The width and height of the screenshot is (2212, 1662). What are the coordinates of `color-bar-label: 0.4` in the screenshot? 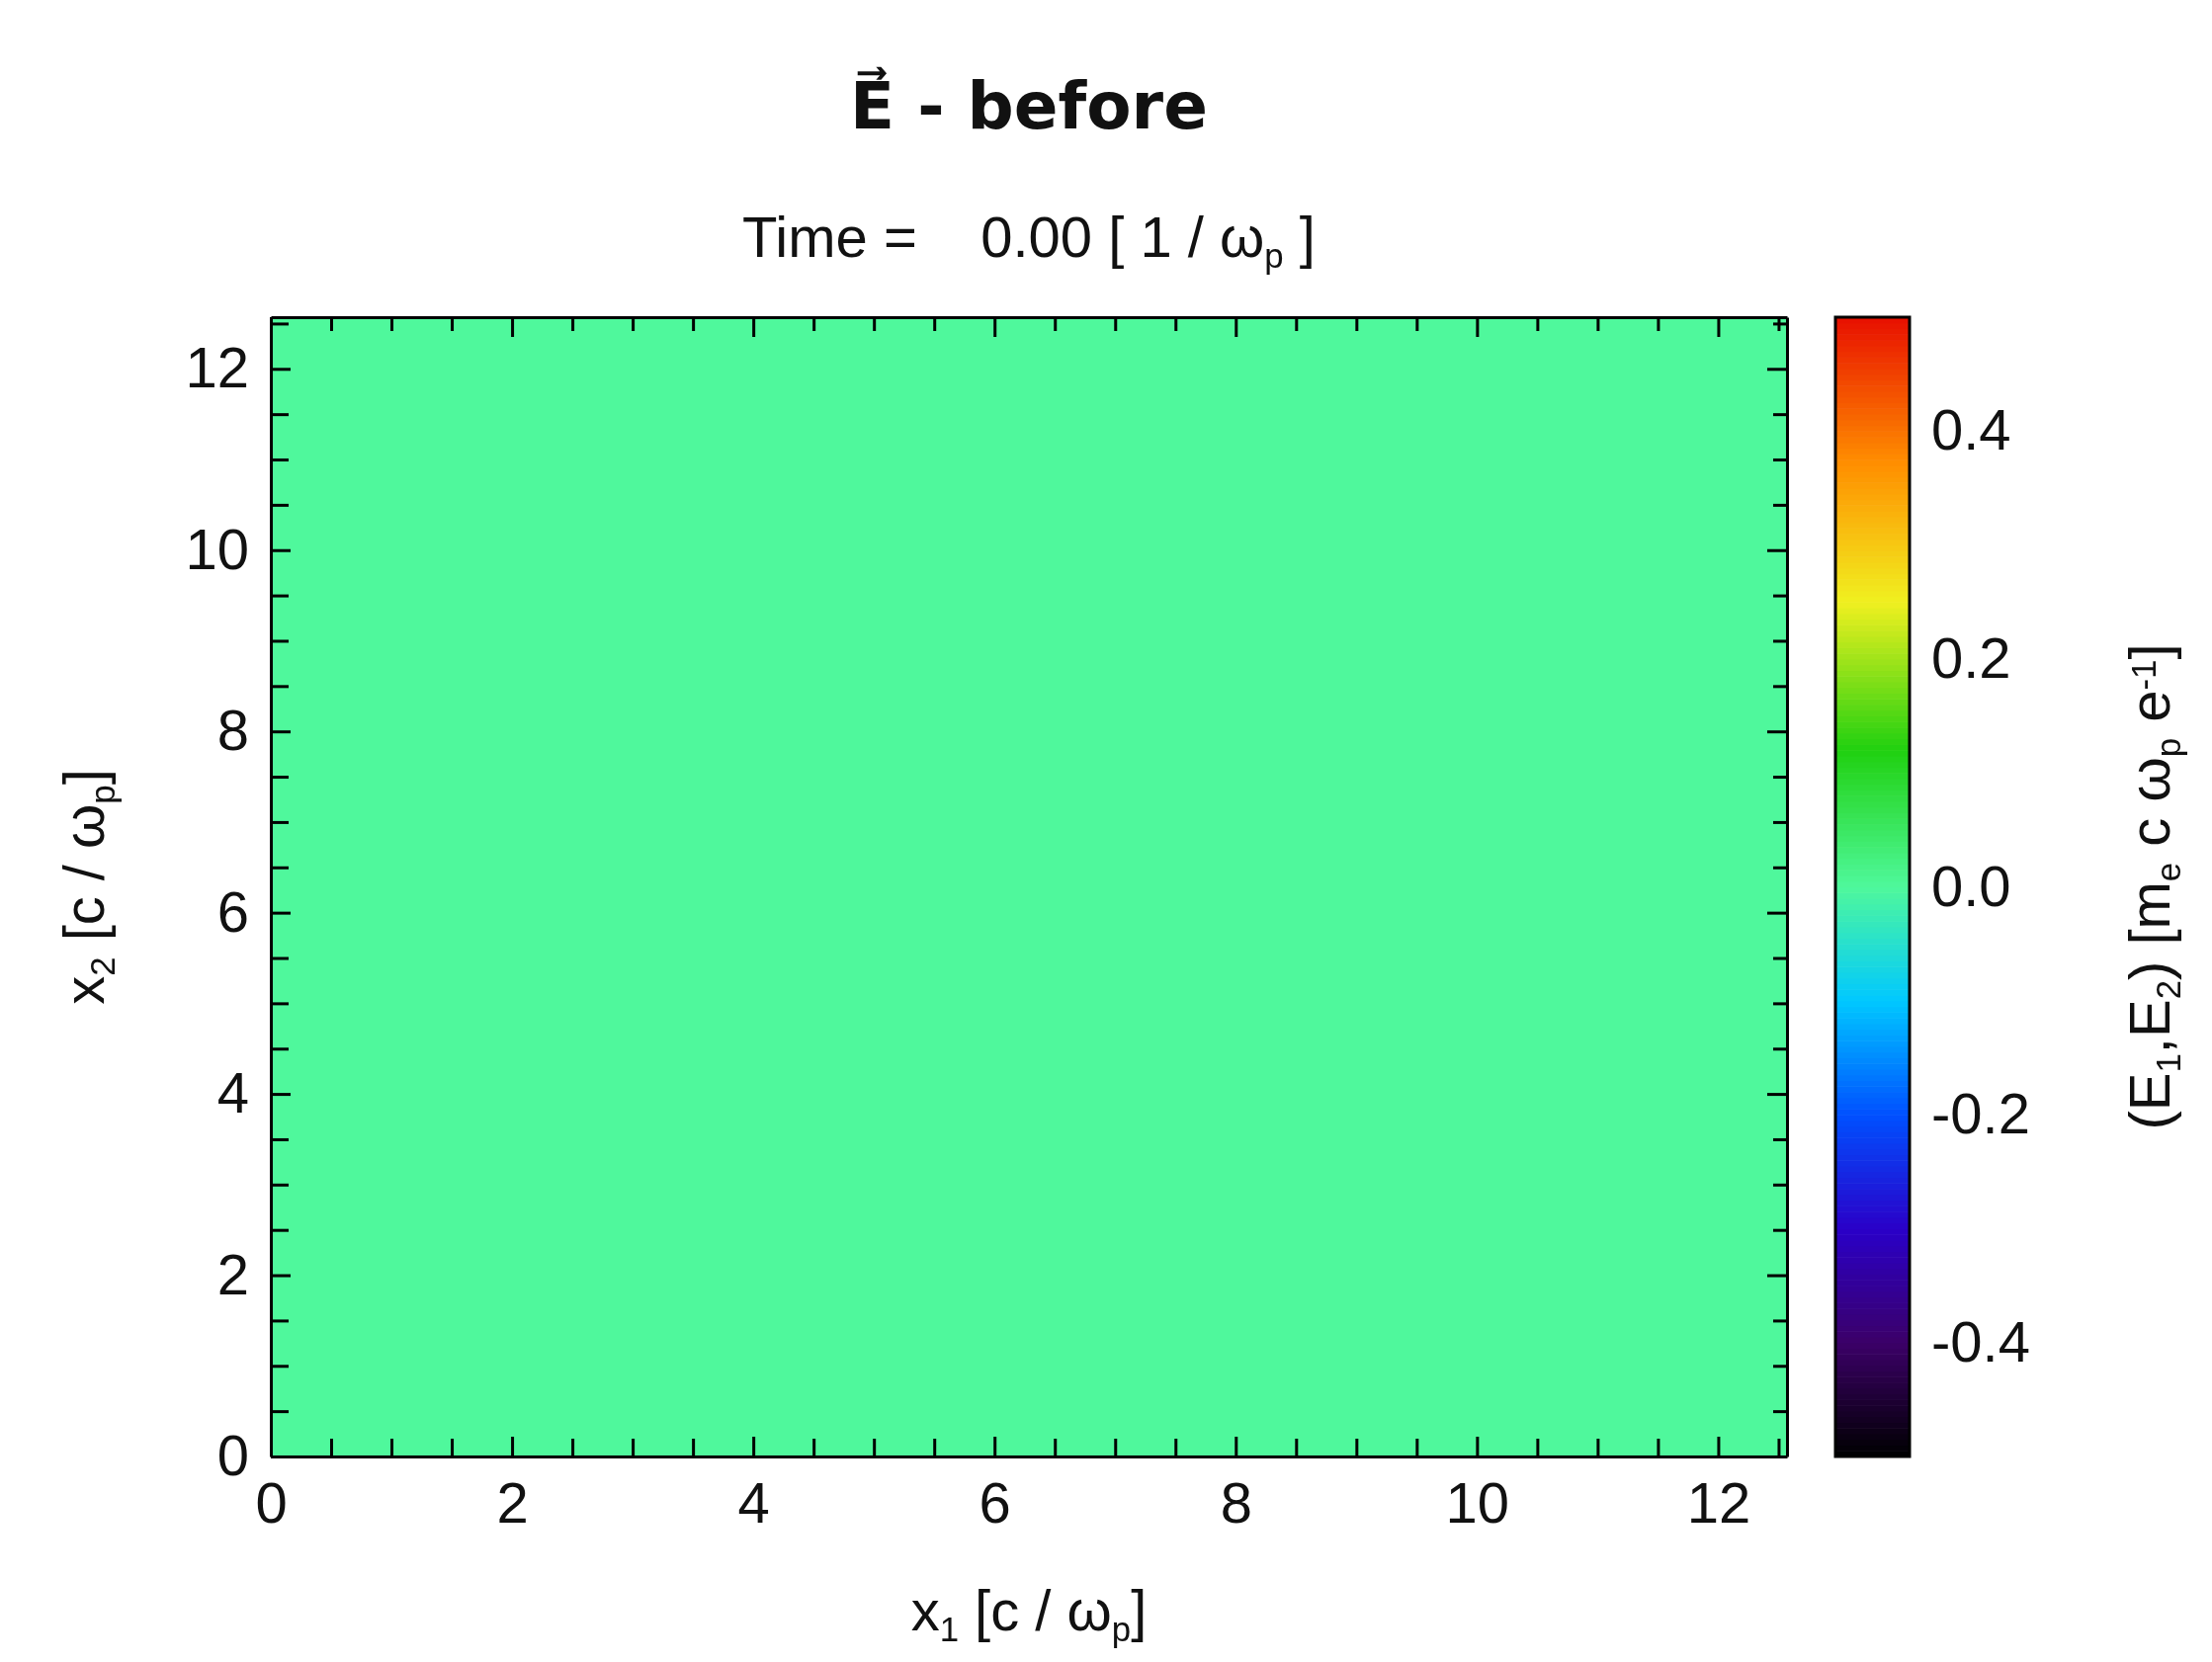 It's located at (1971, 429).